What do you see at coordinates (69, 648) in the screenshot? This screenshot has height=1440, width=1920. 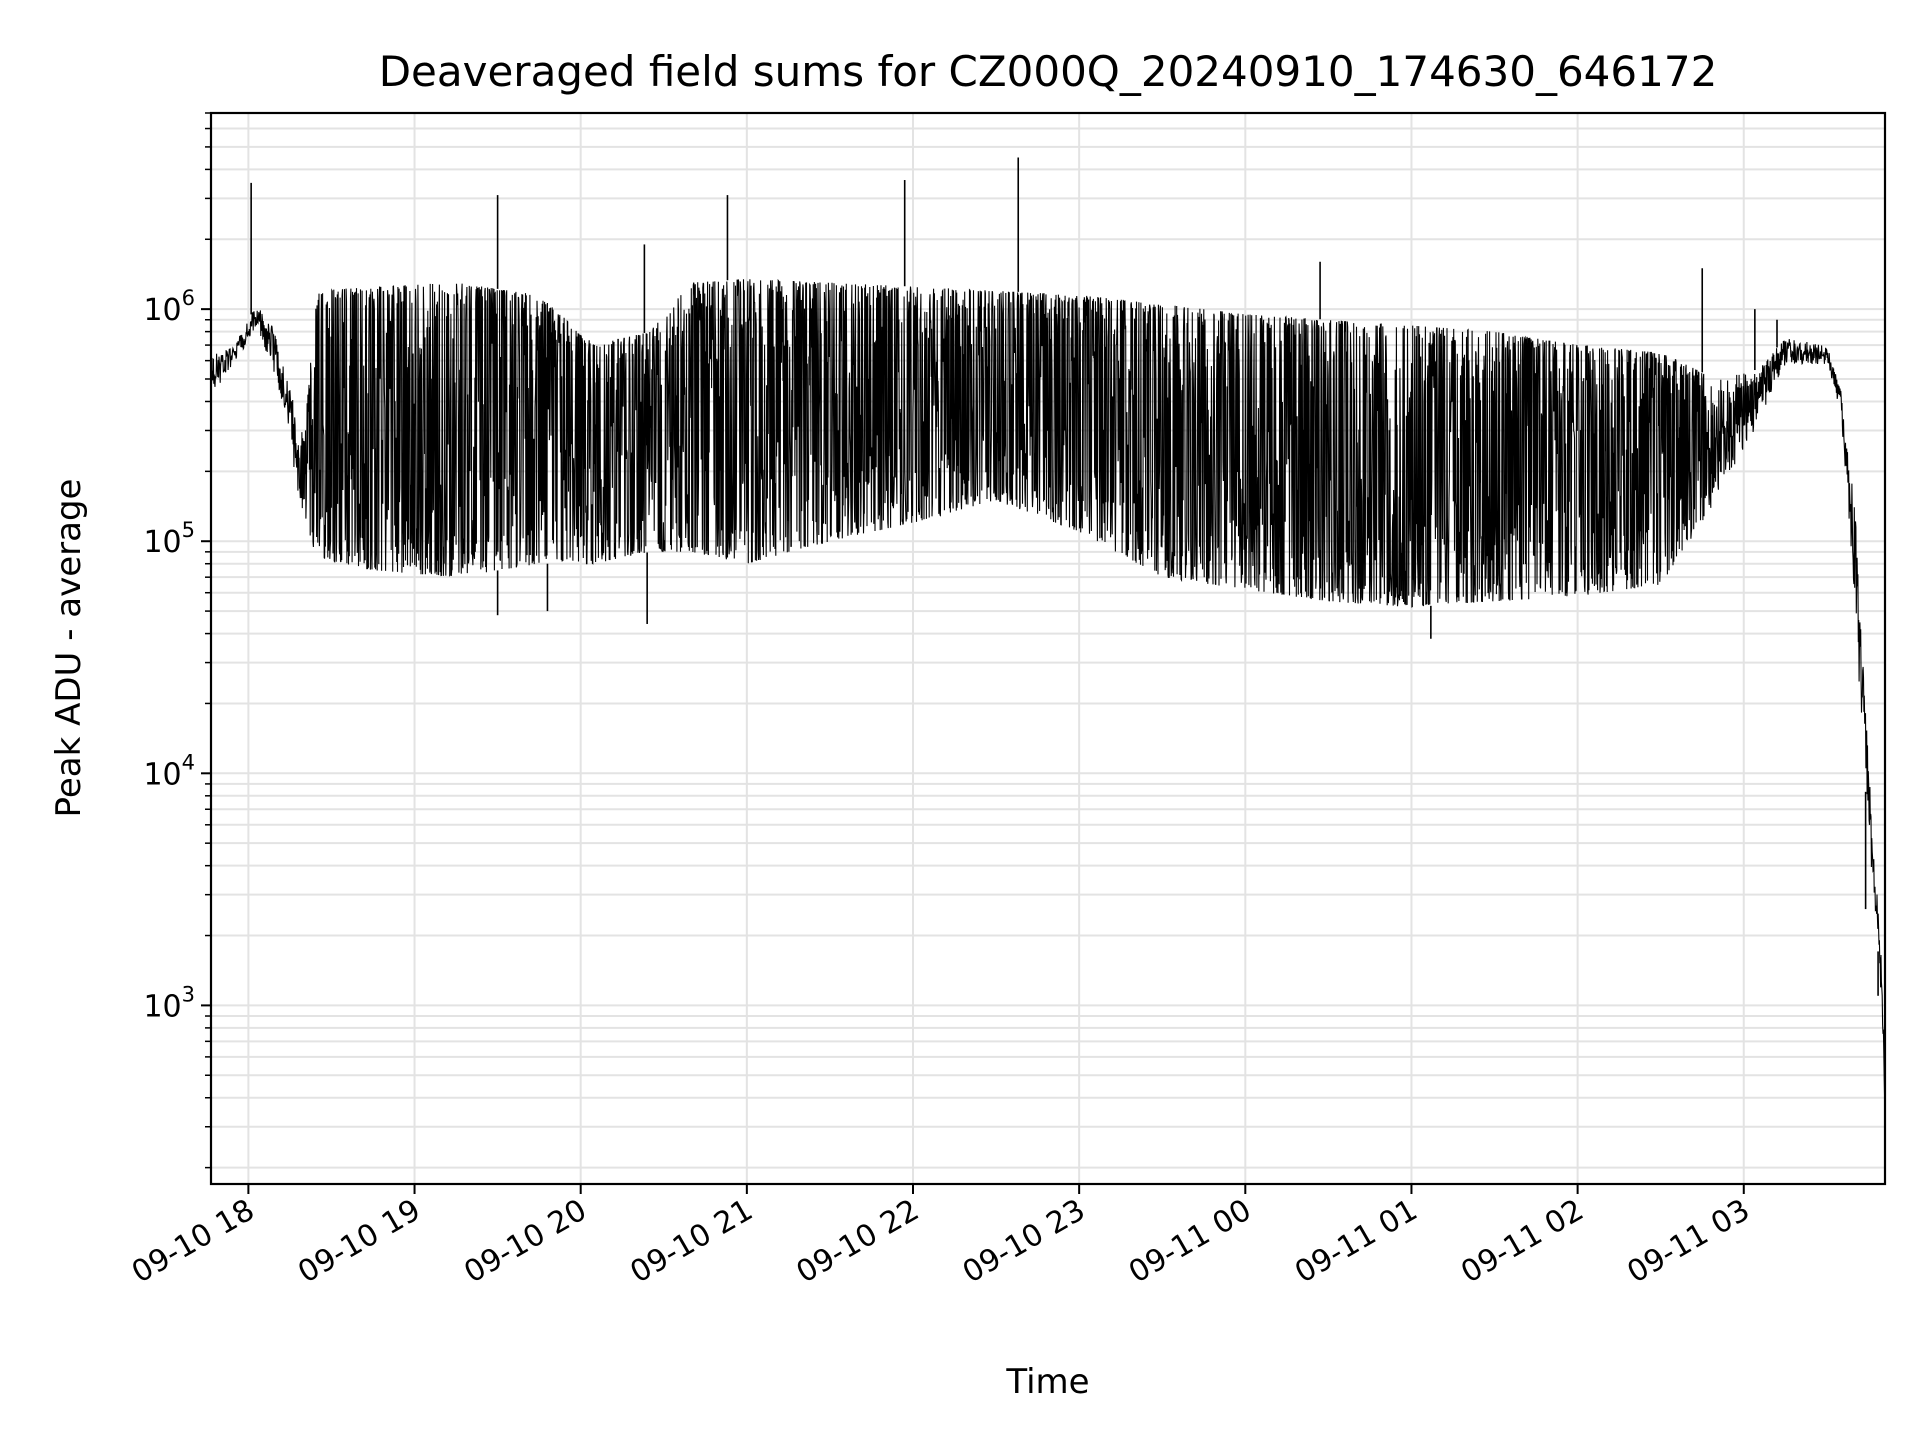 I see `y-axis-label: Peak ADU - average` at bounding box center [69, 648].